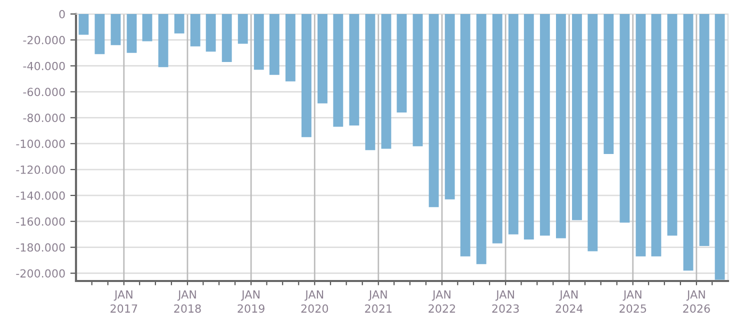  What do you see at coordinates (44, 40) in the screenshot?
I see `y-tick-label: -20.000` at bounding box center [44, 40].